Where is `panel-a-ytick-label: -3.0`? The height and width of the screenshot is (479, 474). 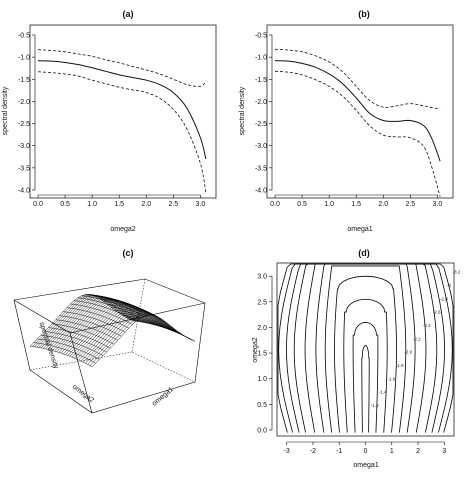
panel-a-ytick-label: -3.0 is located at coordinates (24, 146).